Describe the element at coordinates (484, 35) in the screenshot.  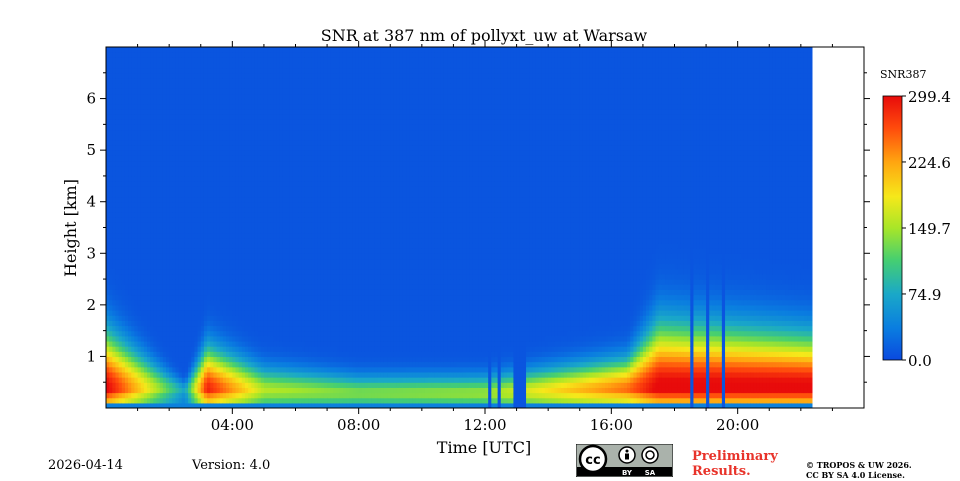
I see `chart-title: SNR at 387 nm of pollyxt_uw at Warsaw` at that location.